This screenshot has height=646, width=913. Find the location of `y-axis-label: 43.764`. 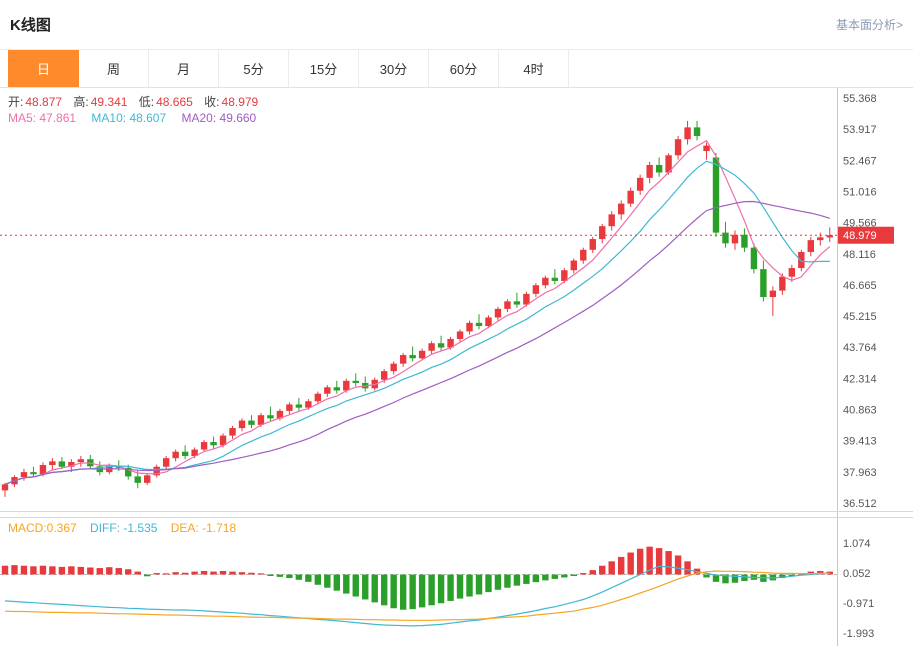

y-axis-label: 43.764 is located at coordinates (860, 348).